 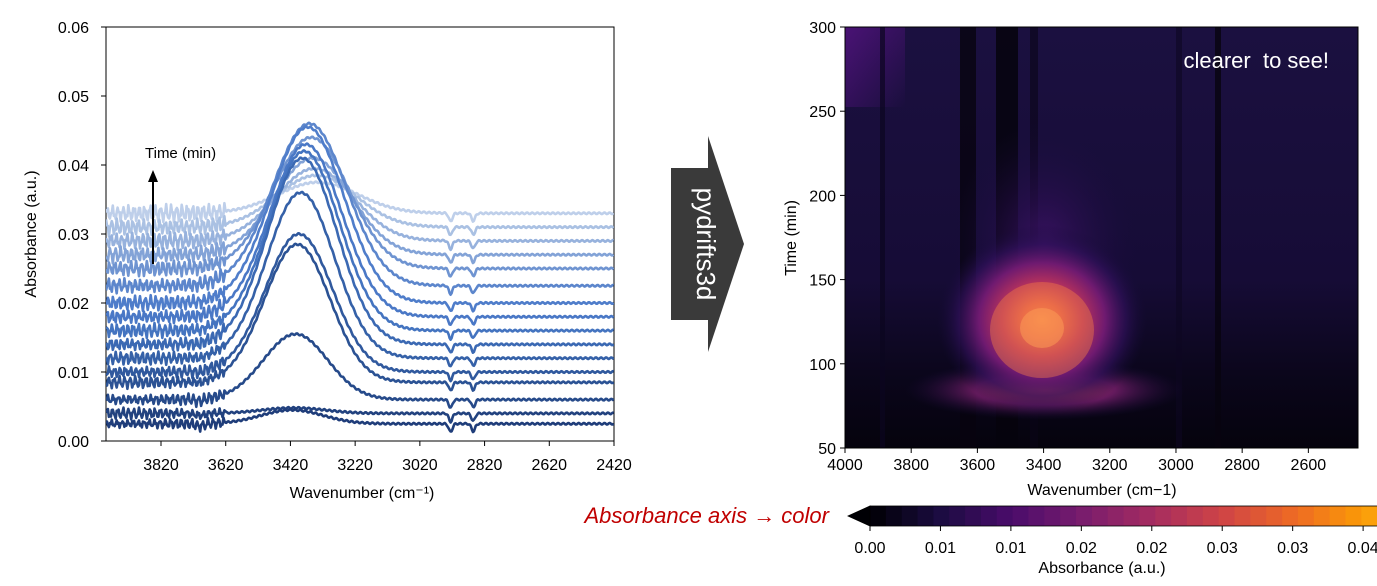 What do you see at coordinates (291, 465) in the screenshot?
I see `spectra-x-tick-label: 3420` at bounding box center [291, 465].